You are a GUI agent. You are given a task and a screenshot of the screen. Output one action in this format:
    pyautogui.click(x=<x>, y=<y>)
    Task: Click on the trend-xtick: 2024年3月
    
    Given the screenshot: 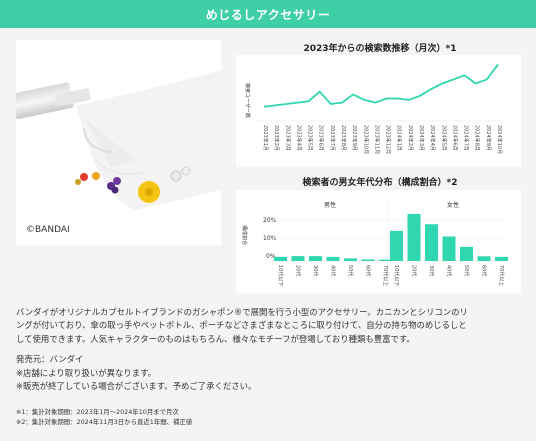 What is the action you would take?
    pyautogui.click(x=421, y=138)
    